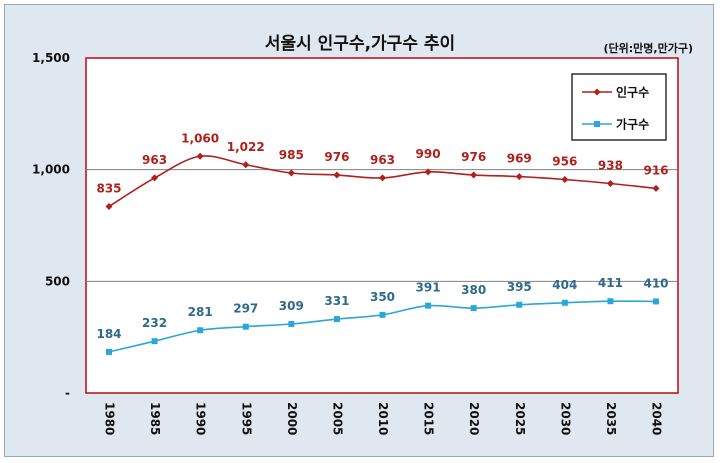 This screenshot has height=463, width=720. What do you see at coordinates (610, 166) in the screenshot?
I see `data-label: 938` at bounding box center [610, 166].